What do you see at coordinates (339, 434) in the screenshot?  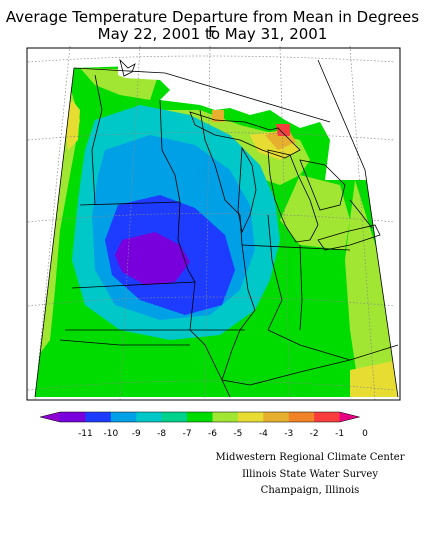 I see `legend-tick-label: -1` at bounding box center [339, 434].